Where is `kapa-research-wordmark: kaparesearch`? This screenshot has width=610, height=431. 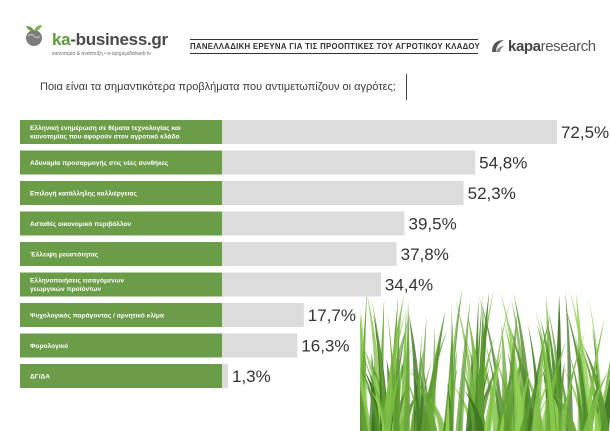
kapa-research-wordmark: kaparesearch is located at coordinates (552, 46).